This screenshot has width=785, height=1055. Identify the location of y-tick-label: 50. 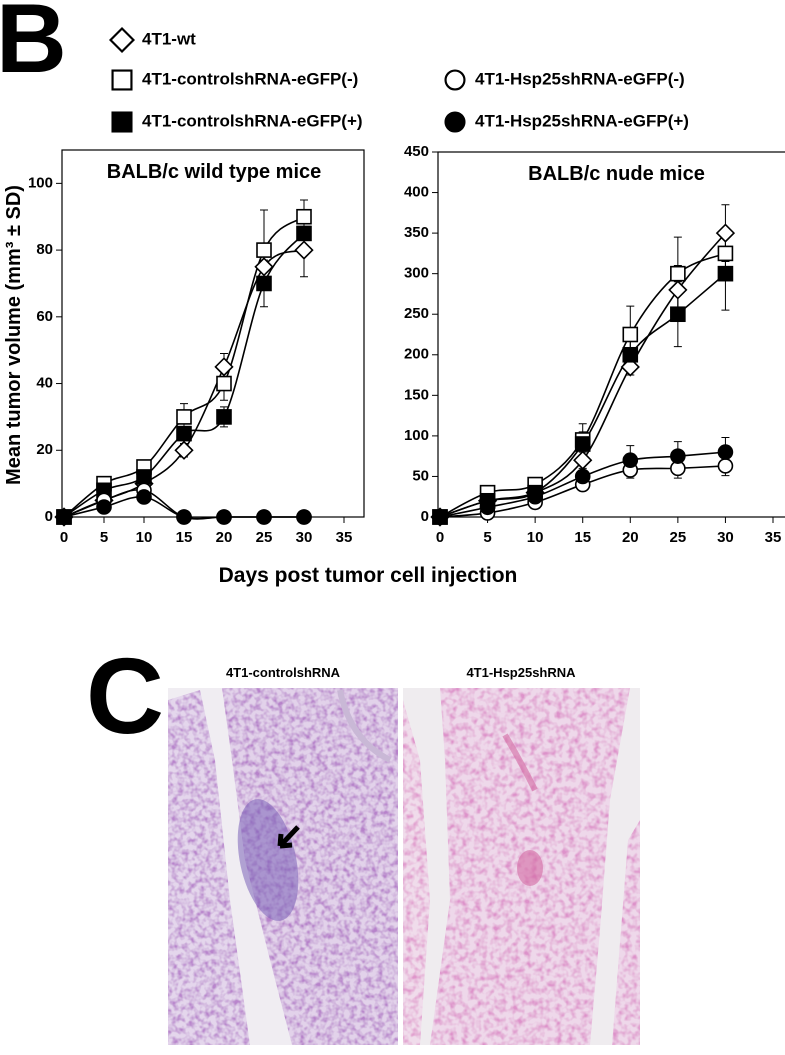
(420, 475).